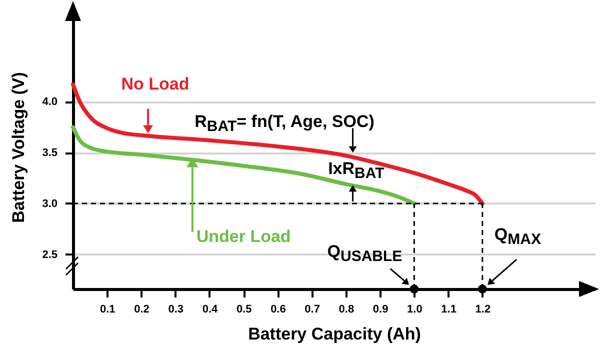 The height and width of the screenshot is (349, 600). What do you see at coordinates (483, 310) in the screenshot?
I see `x-tick-label: 1.2` at bounding box center [483, 310].